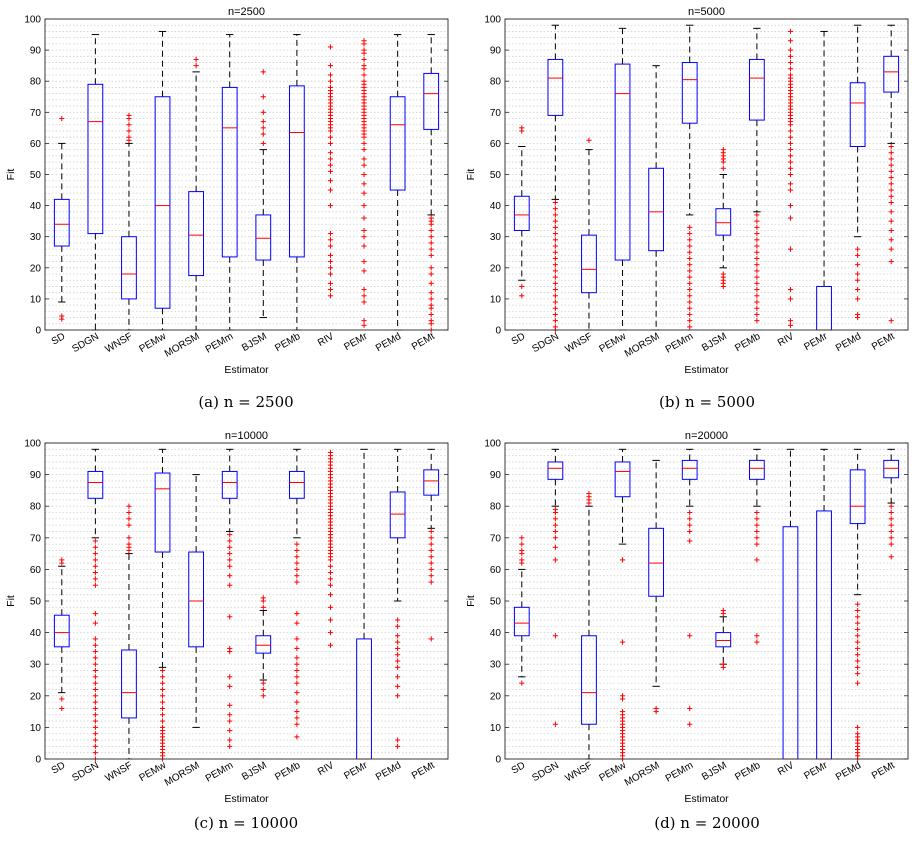  Describe the element at coordinates (816, 342) in the screenshot. I see `x-tick-label: PEMr` at that location.